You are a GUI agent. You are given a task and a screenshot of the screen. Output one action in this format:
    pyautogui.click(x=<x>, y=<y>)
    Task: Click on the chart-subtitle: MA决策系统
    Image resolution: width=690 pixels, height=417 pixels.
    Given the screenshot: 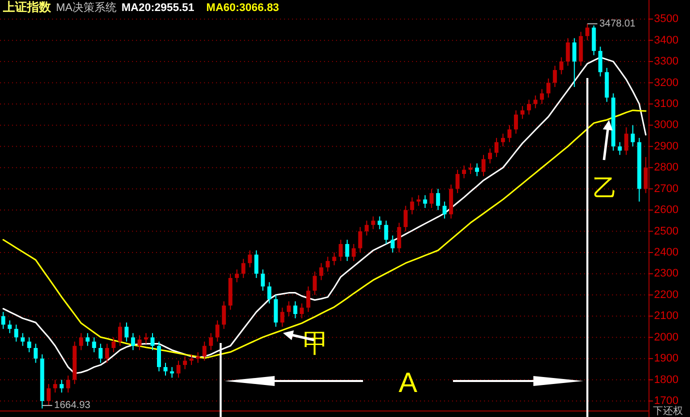 What is the action you would take?
    pyautogui.click(x=86, y=7)
    